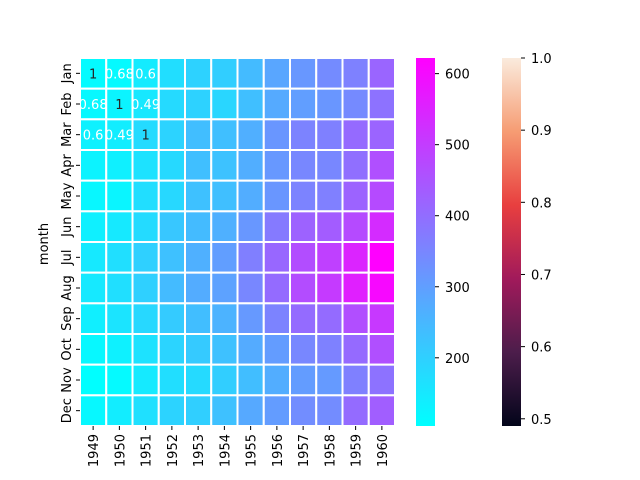  I want to click on overlay-colorbar-tick-label: 0.8, so click(541, 203).